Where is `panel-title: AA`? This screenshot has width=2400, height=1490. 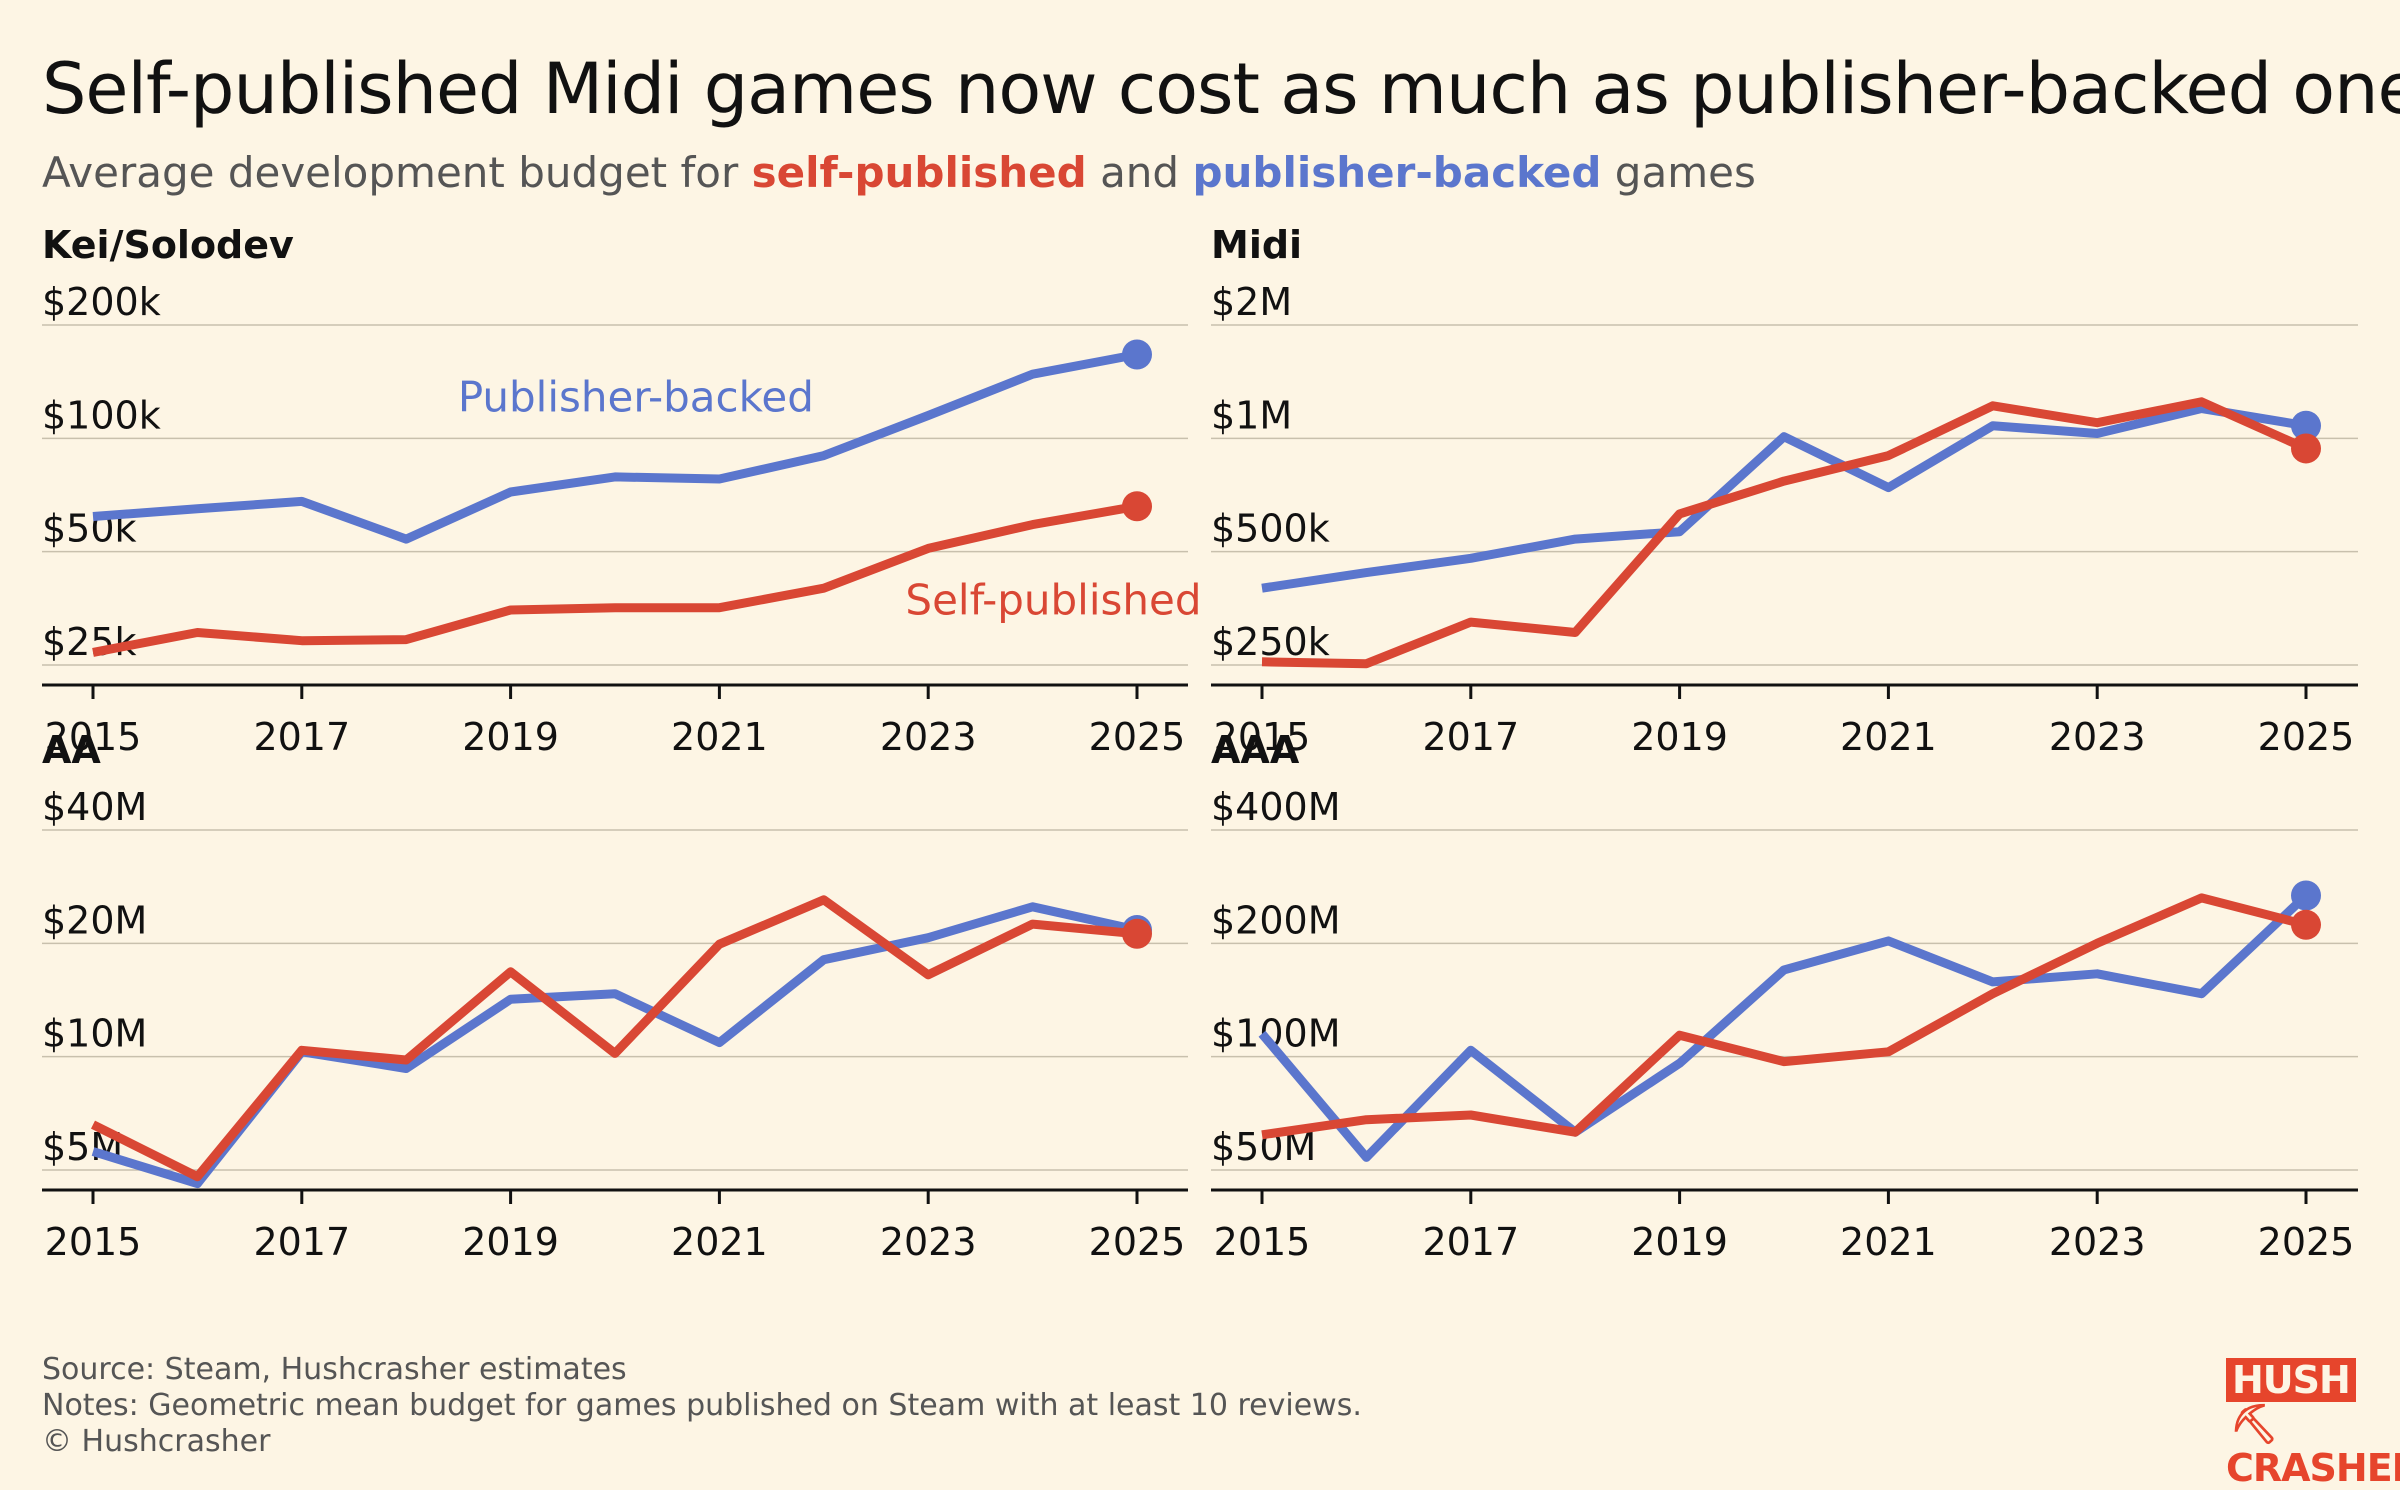
panel-title: AA is located at coordinates (71, 750).